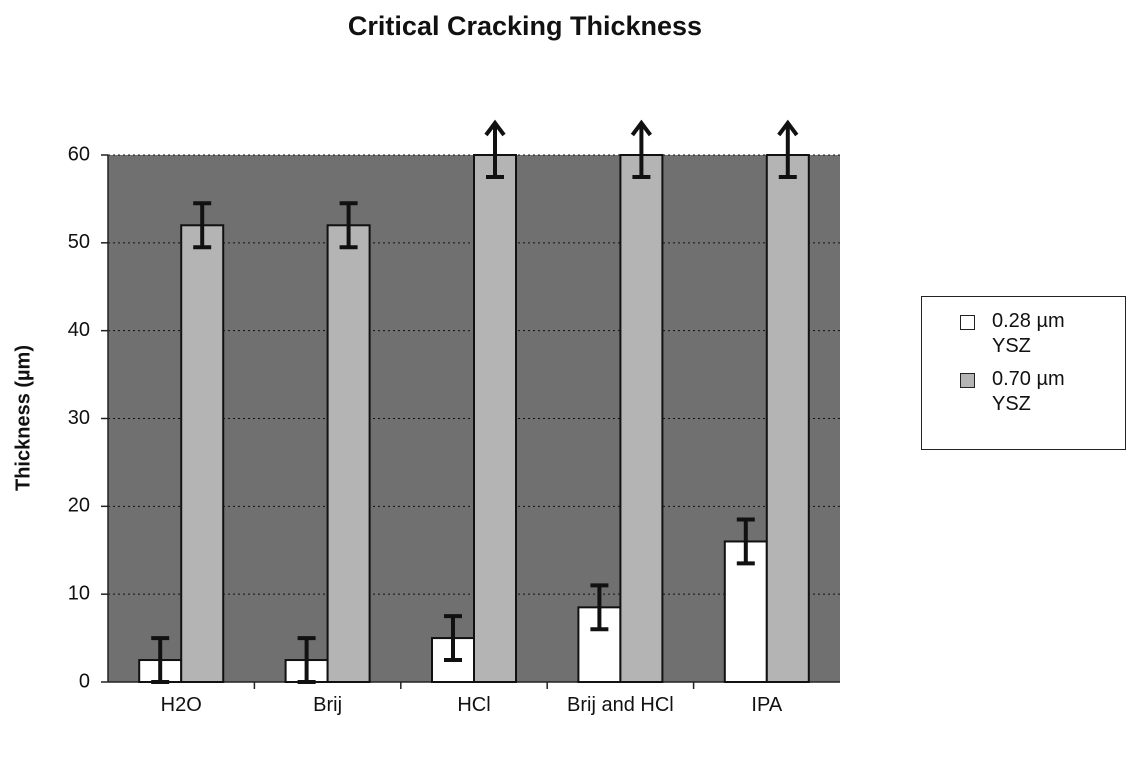  What do you see at coordinates (79, 593) in the screenshot?
I see `y-tick-label: 10` at bounding box center [79, 593].